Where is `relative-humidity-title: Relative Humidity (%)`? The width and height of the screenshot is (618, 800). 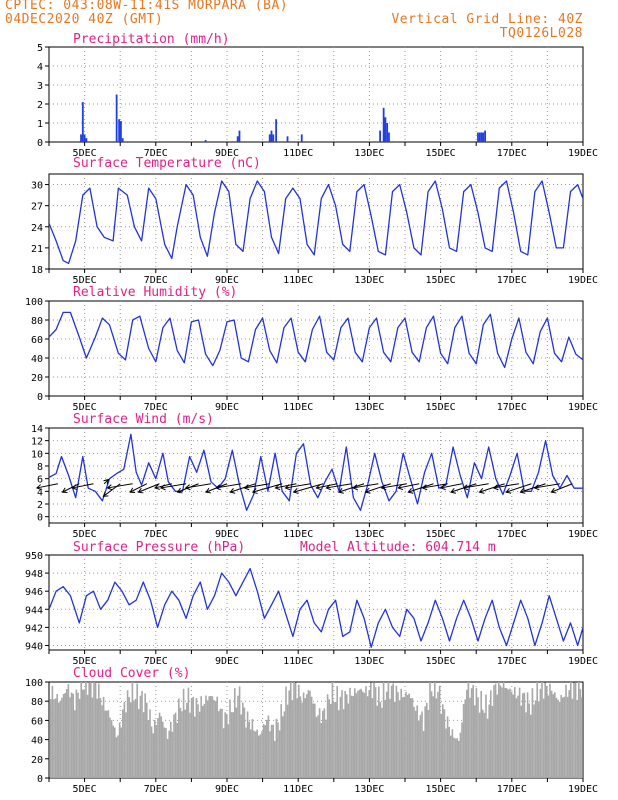
relative-humidity-title: Relative Humidity (%) is located at coordinates (155, 292).